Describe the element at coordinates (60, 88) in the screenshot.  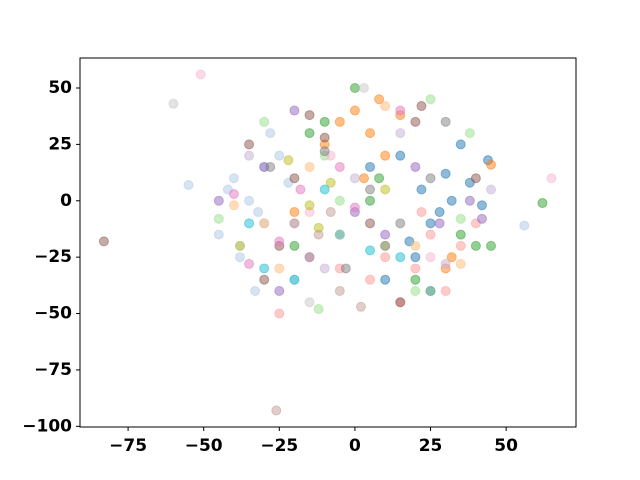
I see `y-tick-label: 50` at that location.